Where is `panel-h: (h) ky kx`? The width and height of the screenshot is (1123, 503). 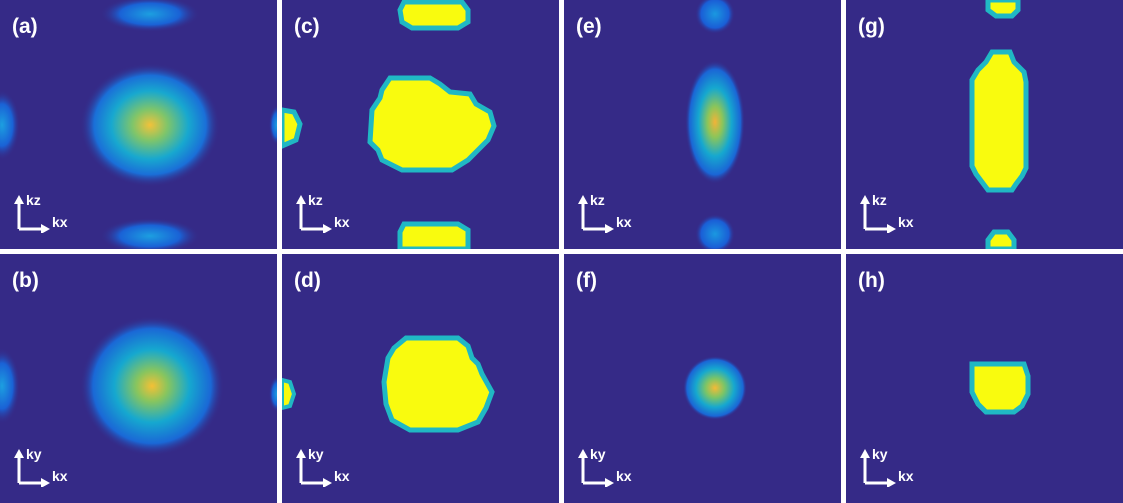 panel-h: (h) ky kx is located at coordinates (984, 378).